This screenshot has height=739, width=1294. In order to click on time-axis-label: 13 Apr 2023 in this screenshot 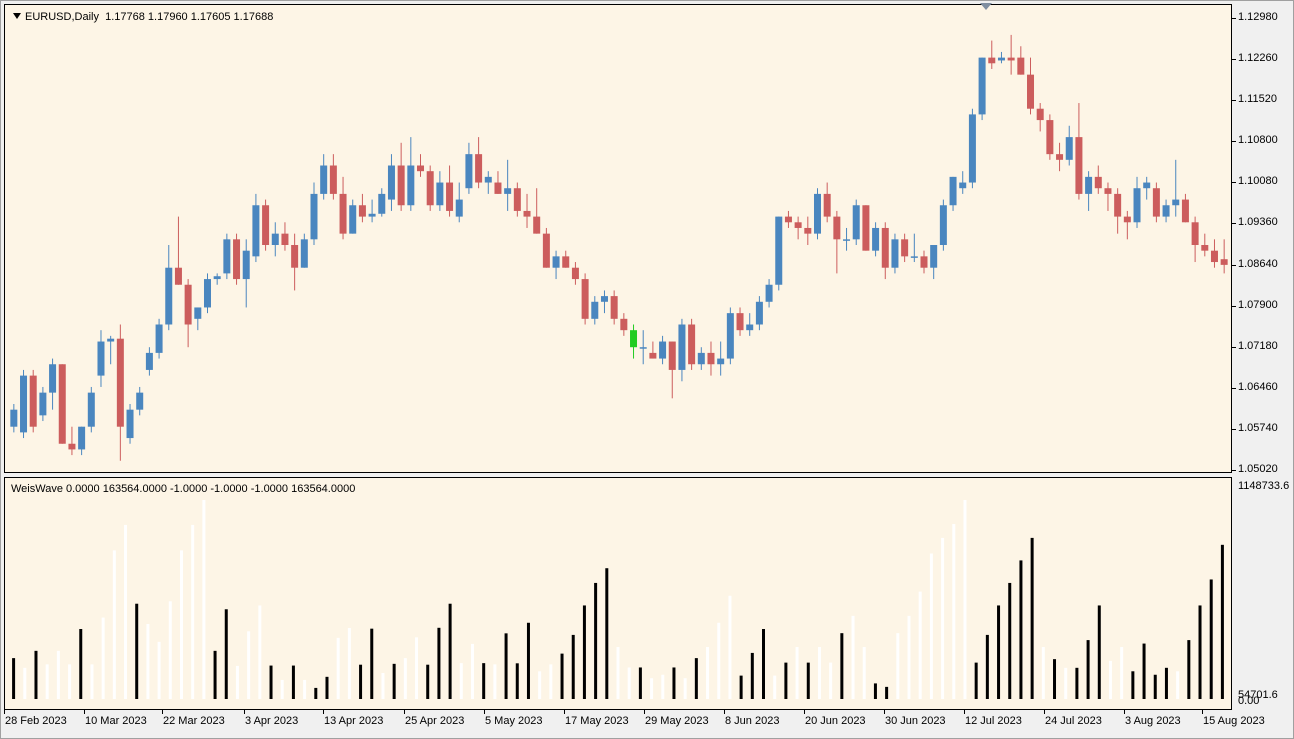, I will do `click(354, 721)`.